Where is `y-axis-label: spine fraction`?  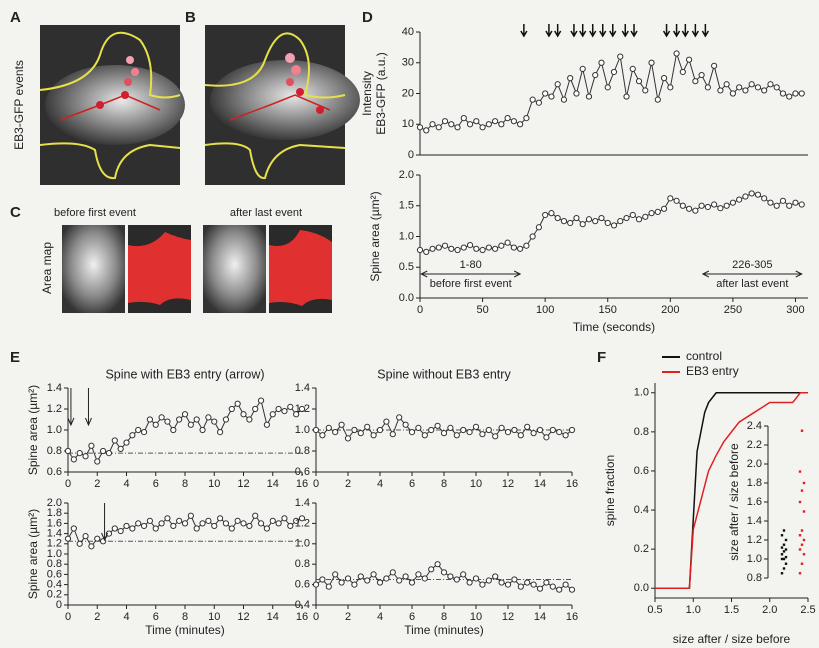
y-axis-label: spine fraction is located at coordinates (610, 490).